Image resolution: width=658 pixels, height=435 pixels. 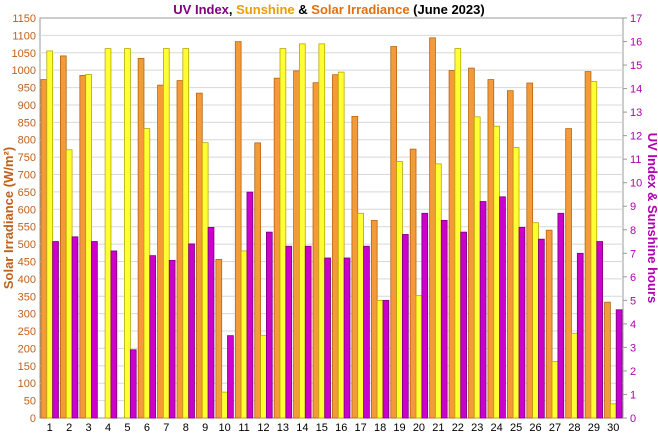 I want to click on y-left-tick-label: 450, so click(x=27, y=262).